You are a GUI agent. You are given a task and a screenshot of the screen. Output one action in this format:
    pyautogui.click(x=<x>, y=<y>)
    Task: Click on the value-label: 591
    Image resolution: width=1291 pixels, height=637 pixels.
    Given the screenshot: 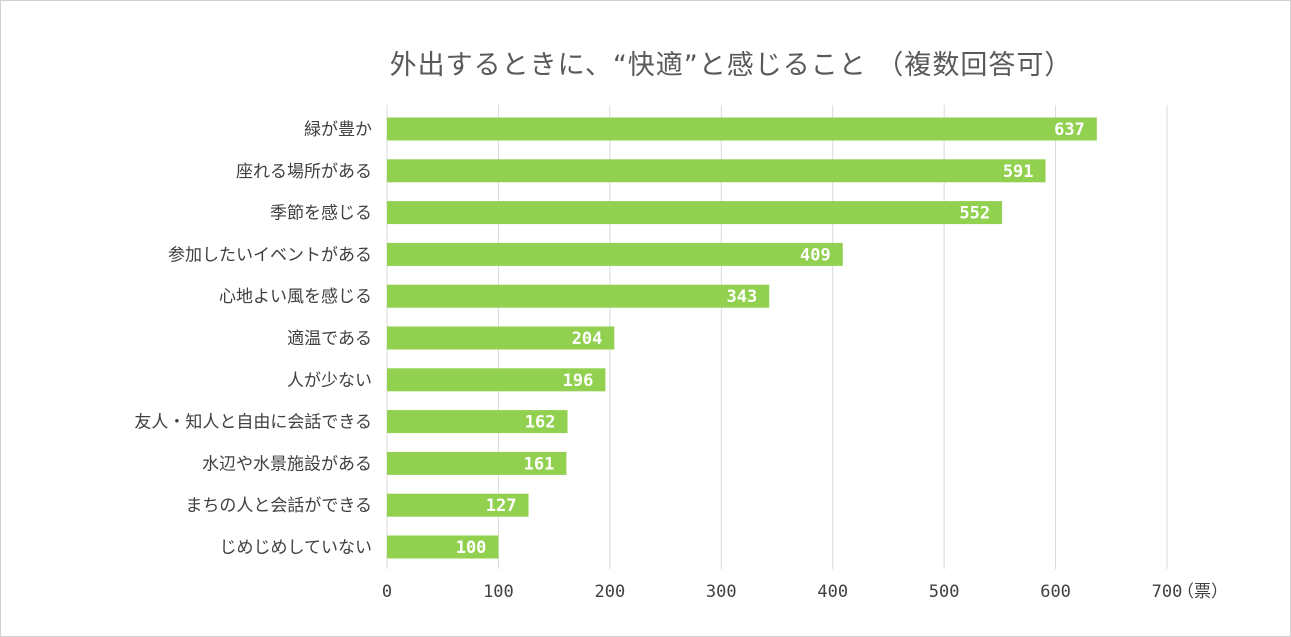 What is the action you would take?
    pyautogui.click(x=1018, y=172)
    